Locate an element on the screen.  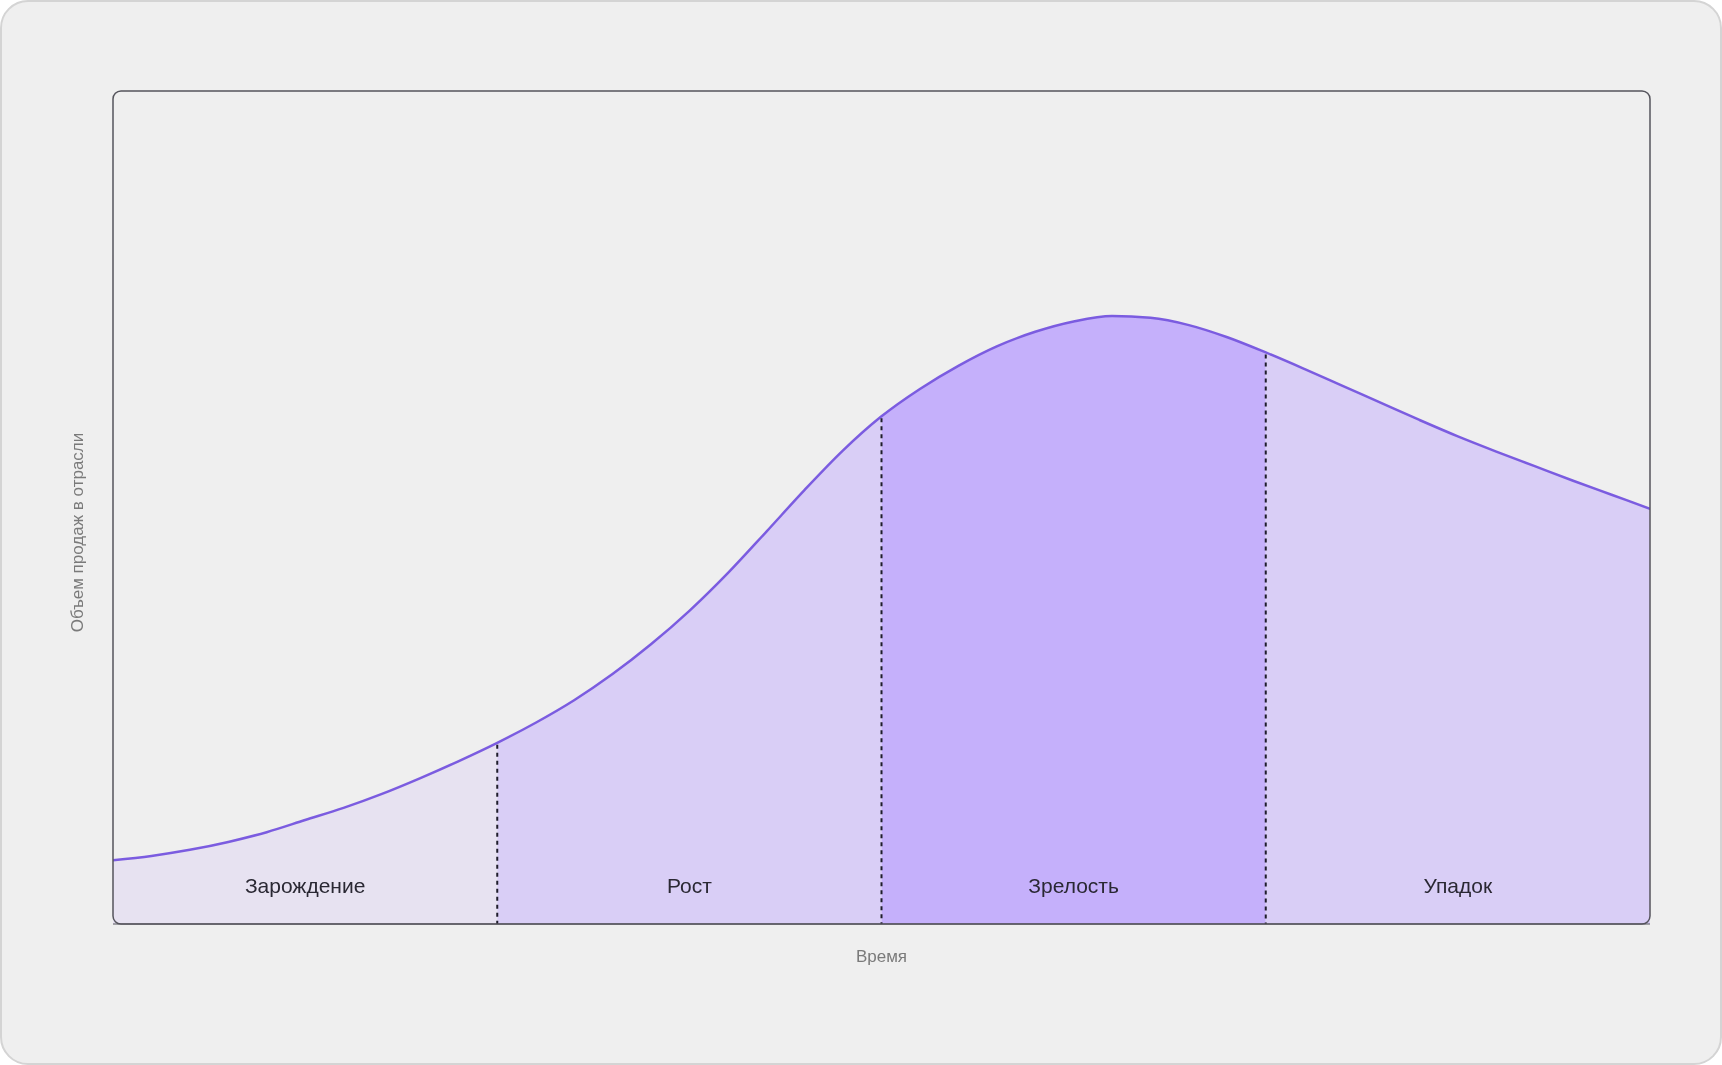
series-label: Зарождение is located at coordinates (305, 885).